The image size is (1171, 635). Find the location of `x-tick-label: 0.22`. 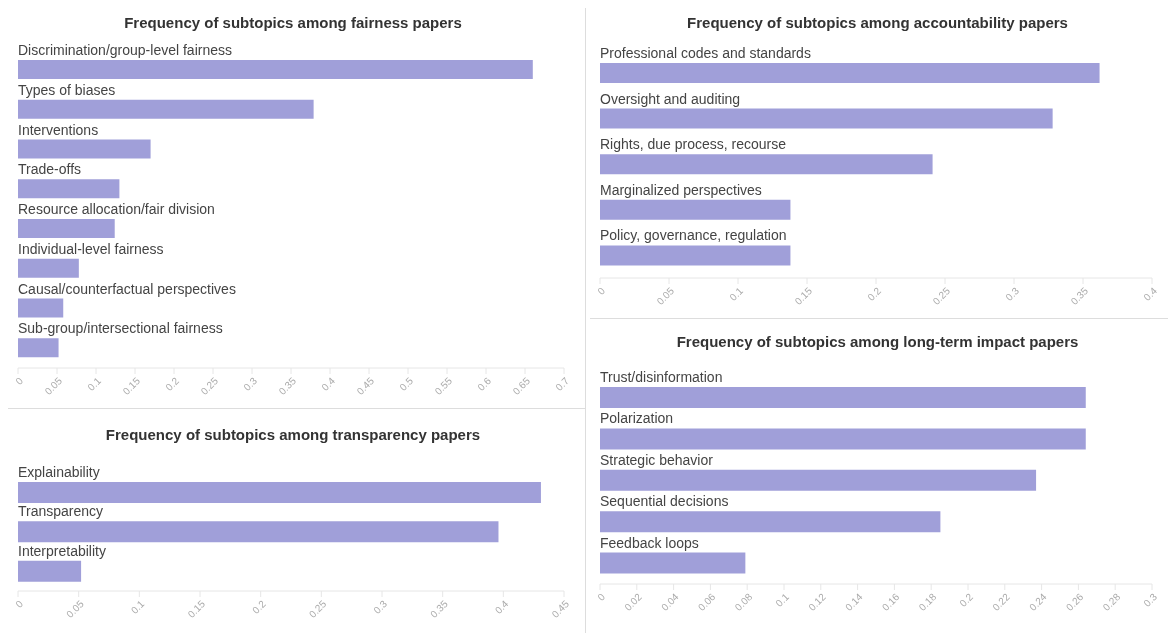

x-tick-label: 0.22 is located at coordinates (1000, 601).